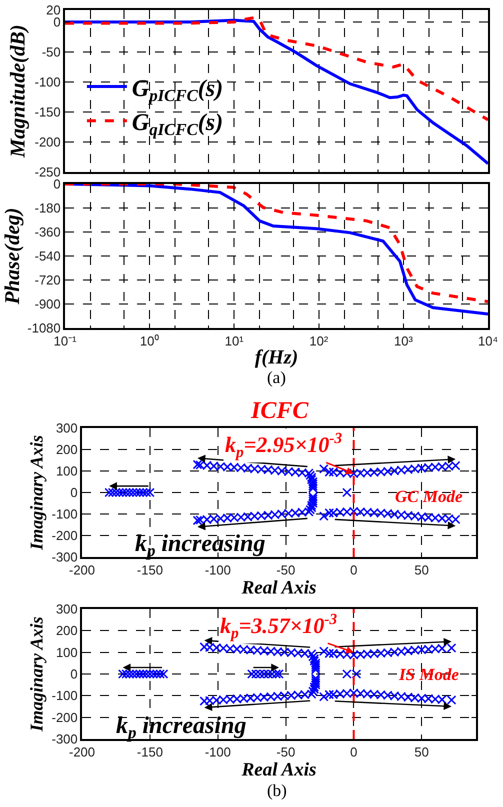 Image resolution: width=503 pixels, height=807 pixels. Describe the element at coordinates (280, 411) in the screenshot. I see `chart-title: ICFC` at that location.